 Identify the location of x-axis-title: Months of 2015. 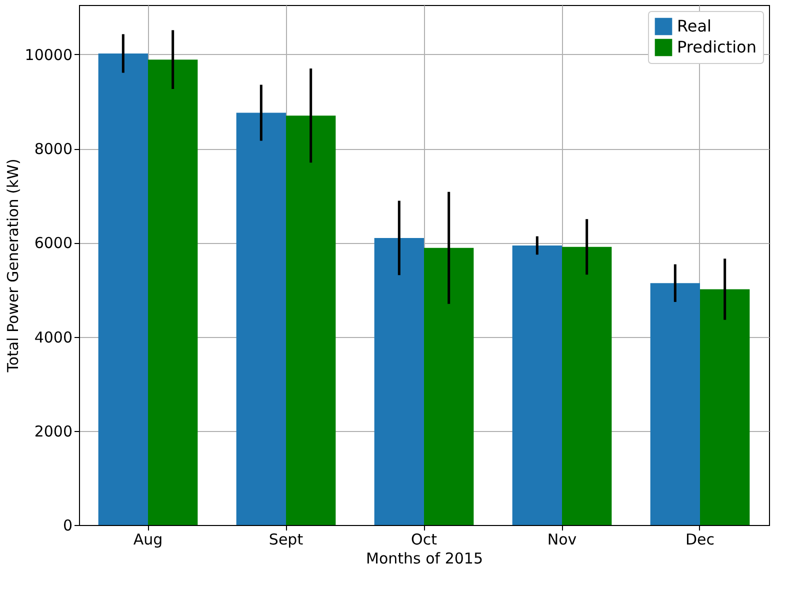
(424, 559).